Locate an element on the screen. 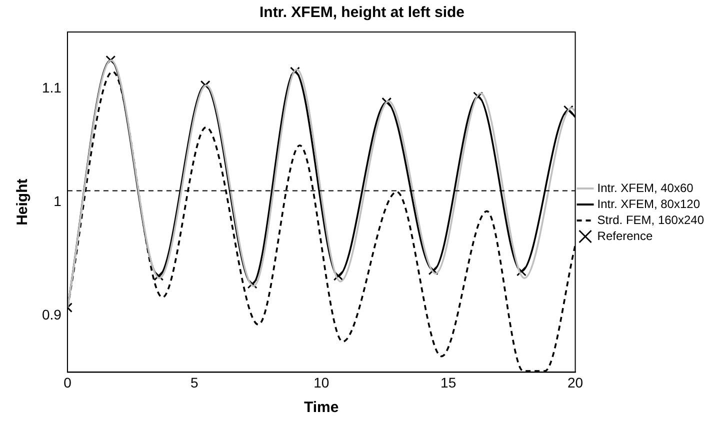 The width and height of the screenshot is (718, 425). legend-label: Strd. FEM, 160x240 is located at coordinates (650, 219).